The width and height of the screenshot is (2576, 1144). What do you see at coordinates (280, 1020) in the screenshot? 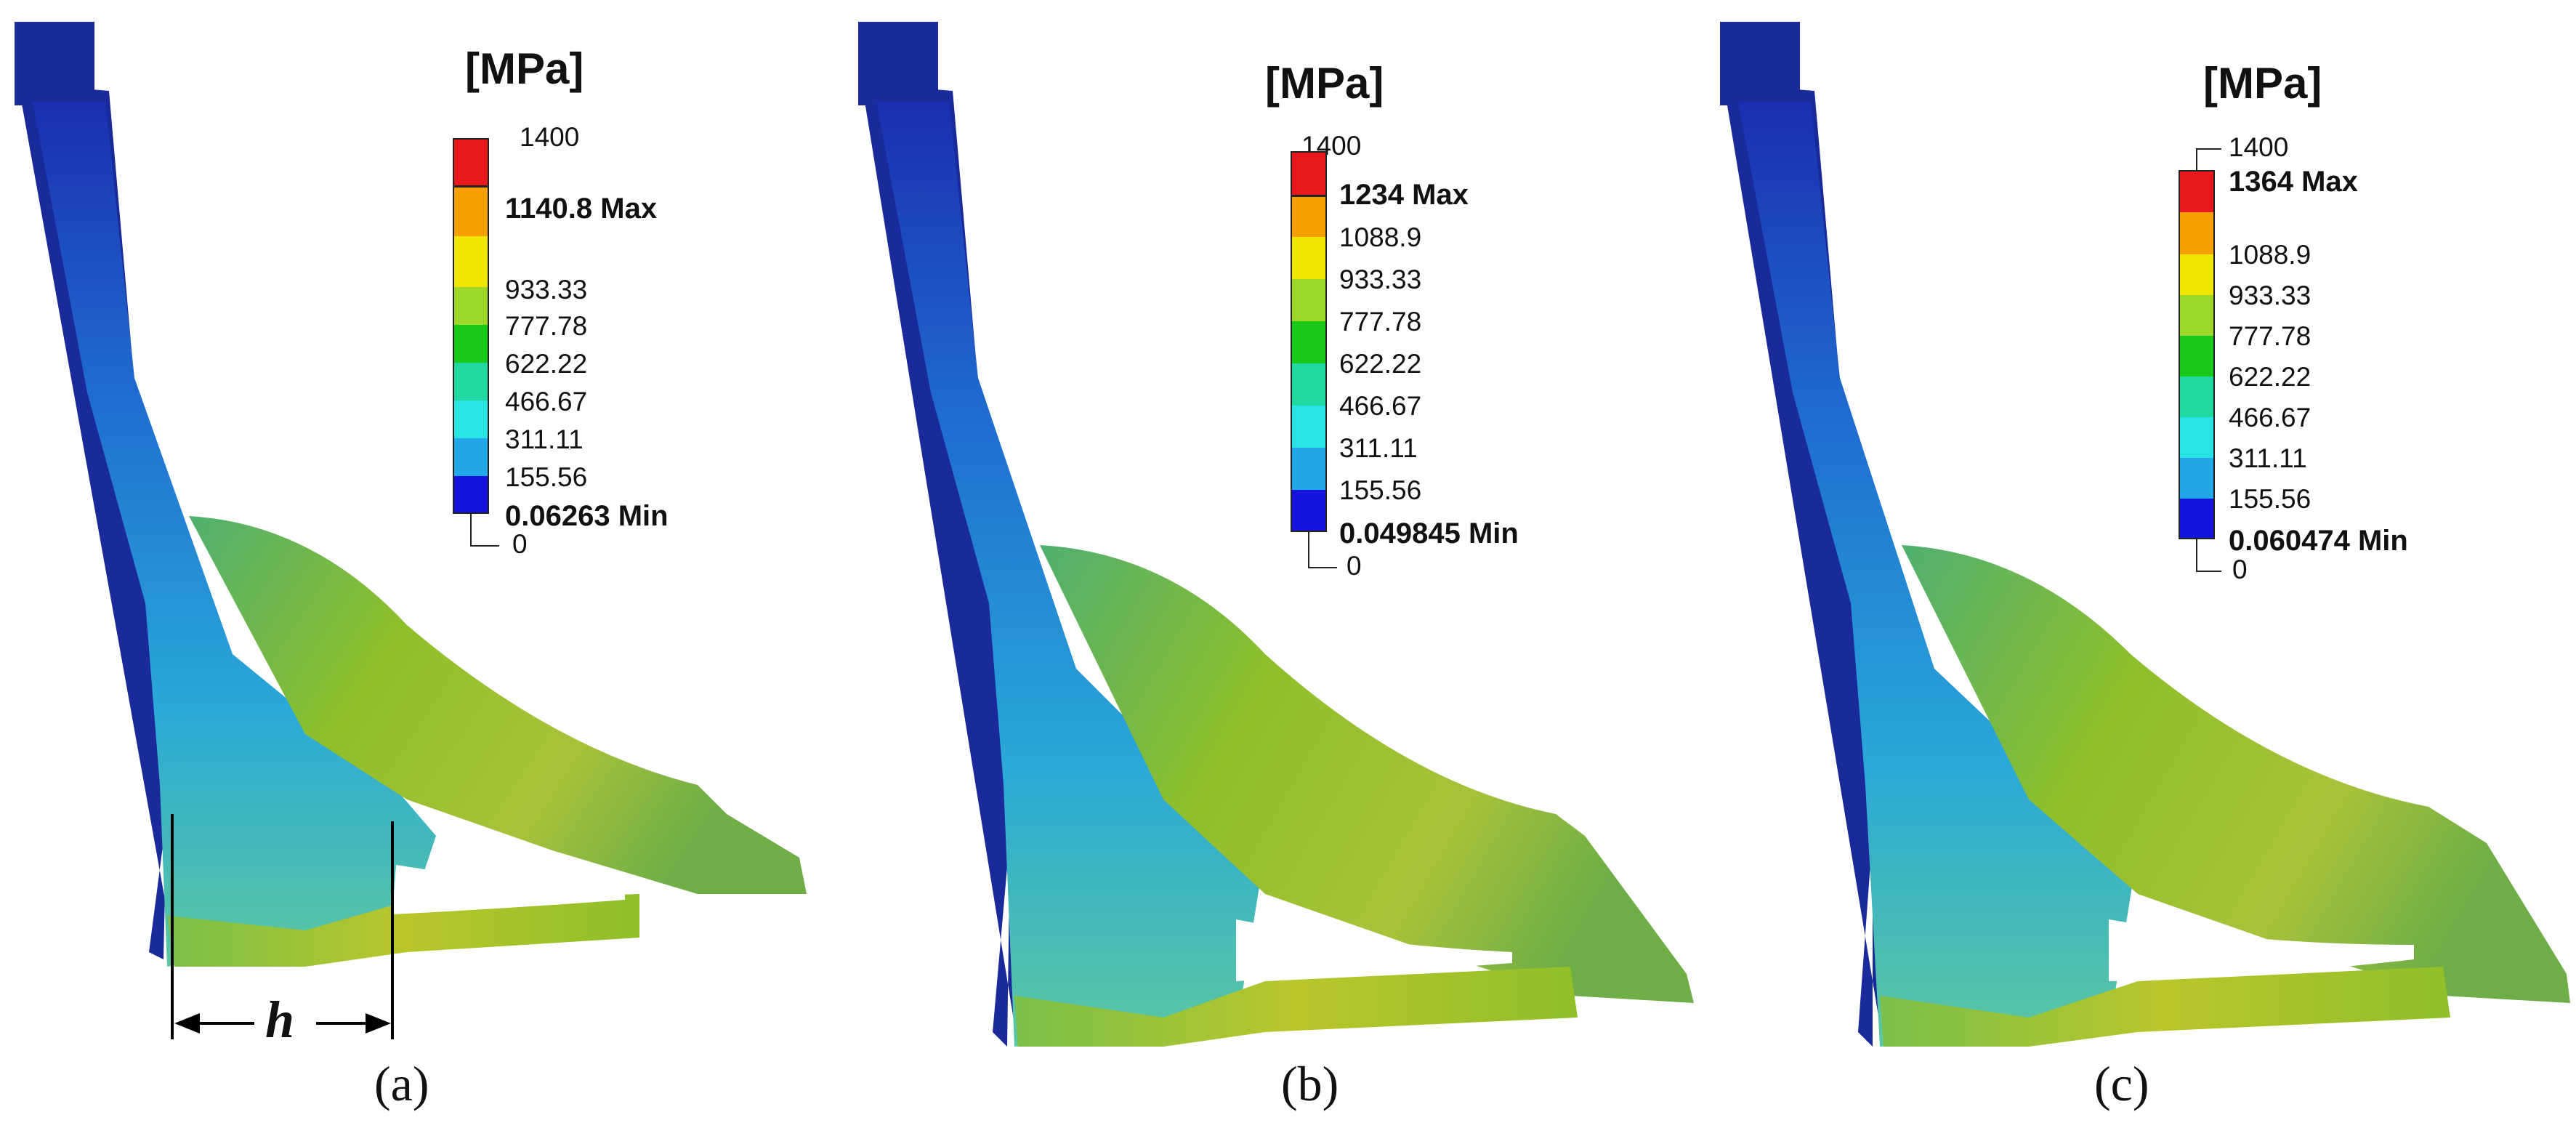
I see `dimension-label-h: h` at bounding box center [280, 1020].